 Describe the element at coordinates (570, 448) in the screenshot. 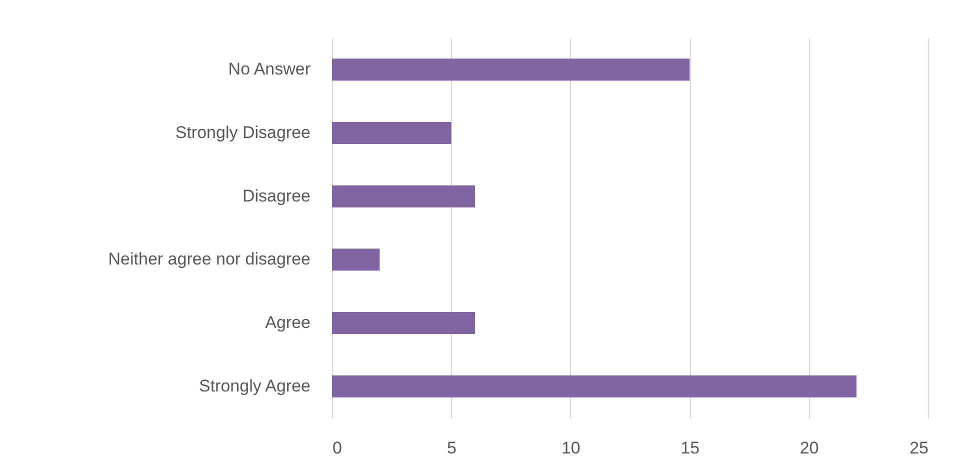

I see `x-tick-label: 10` at that location.